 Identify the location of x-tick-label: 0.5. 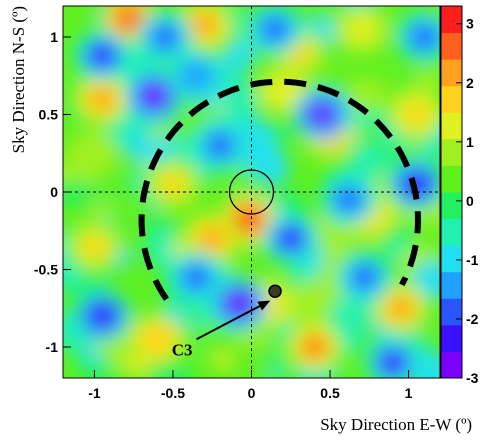
(330, 393).